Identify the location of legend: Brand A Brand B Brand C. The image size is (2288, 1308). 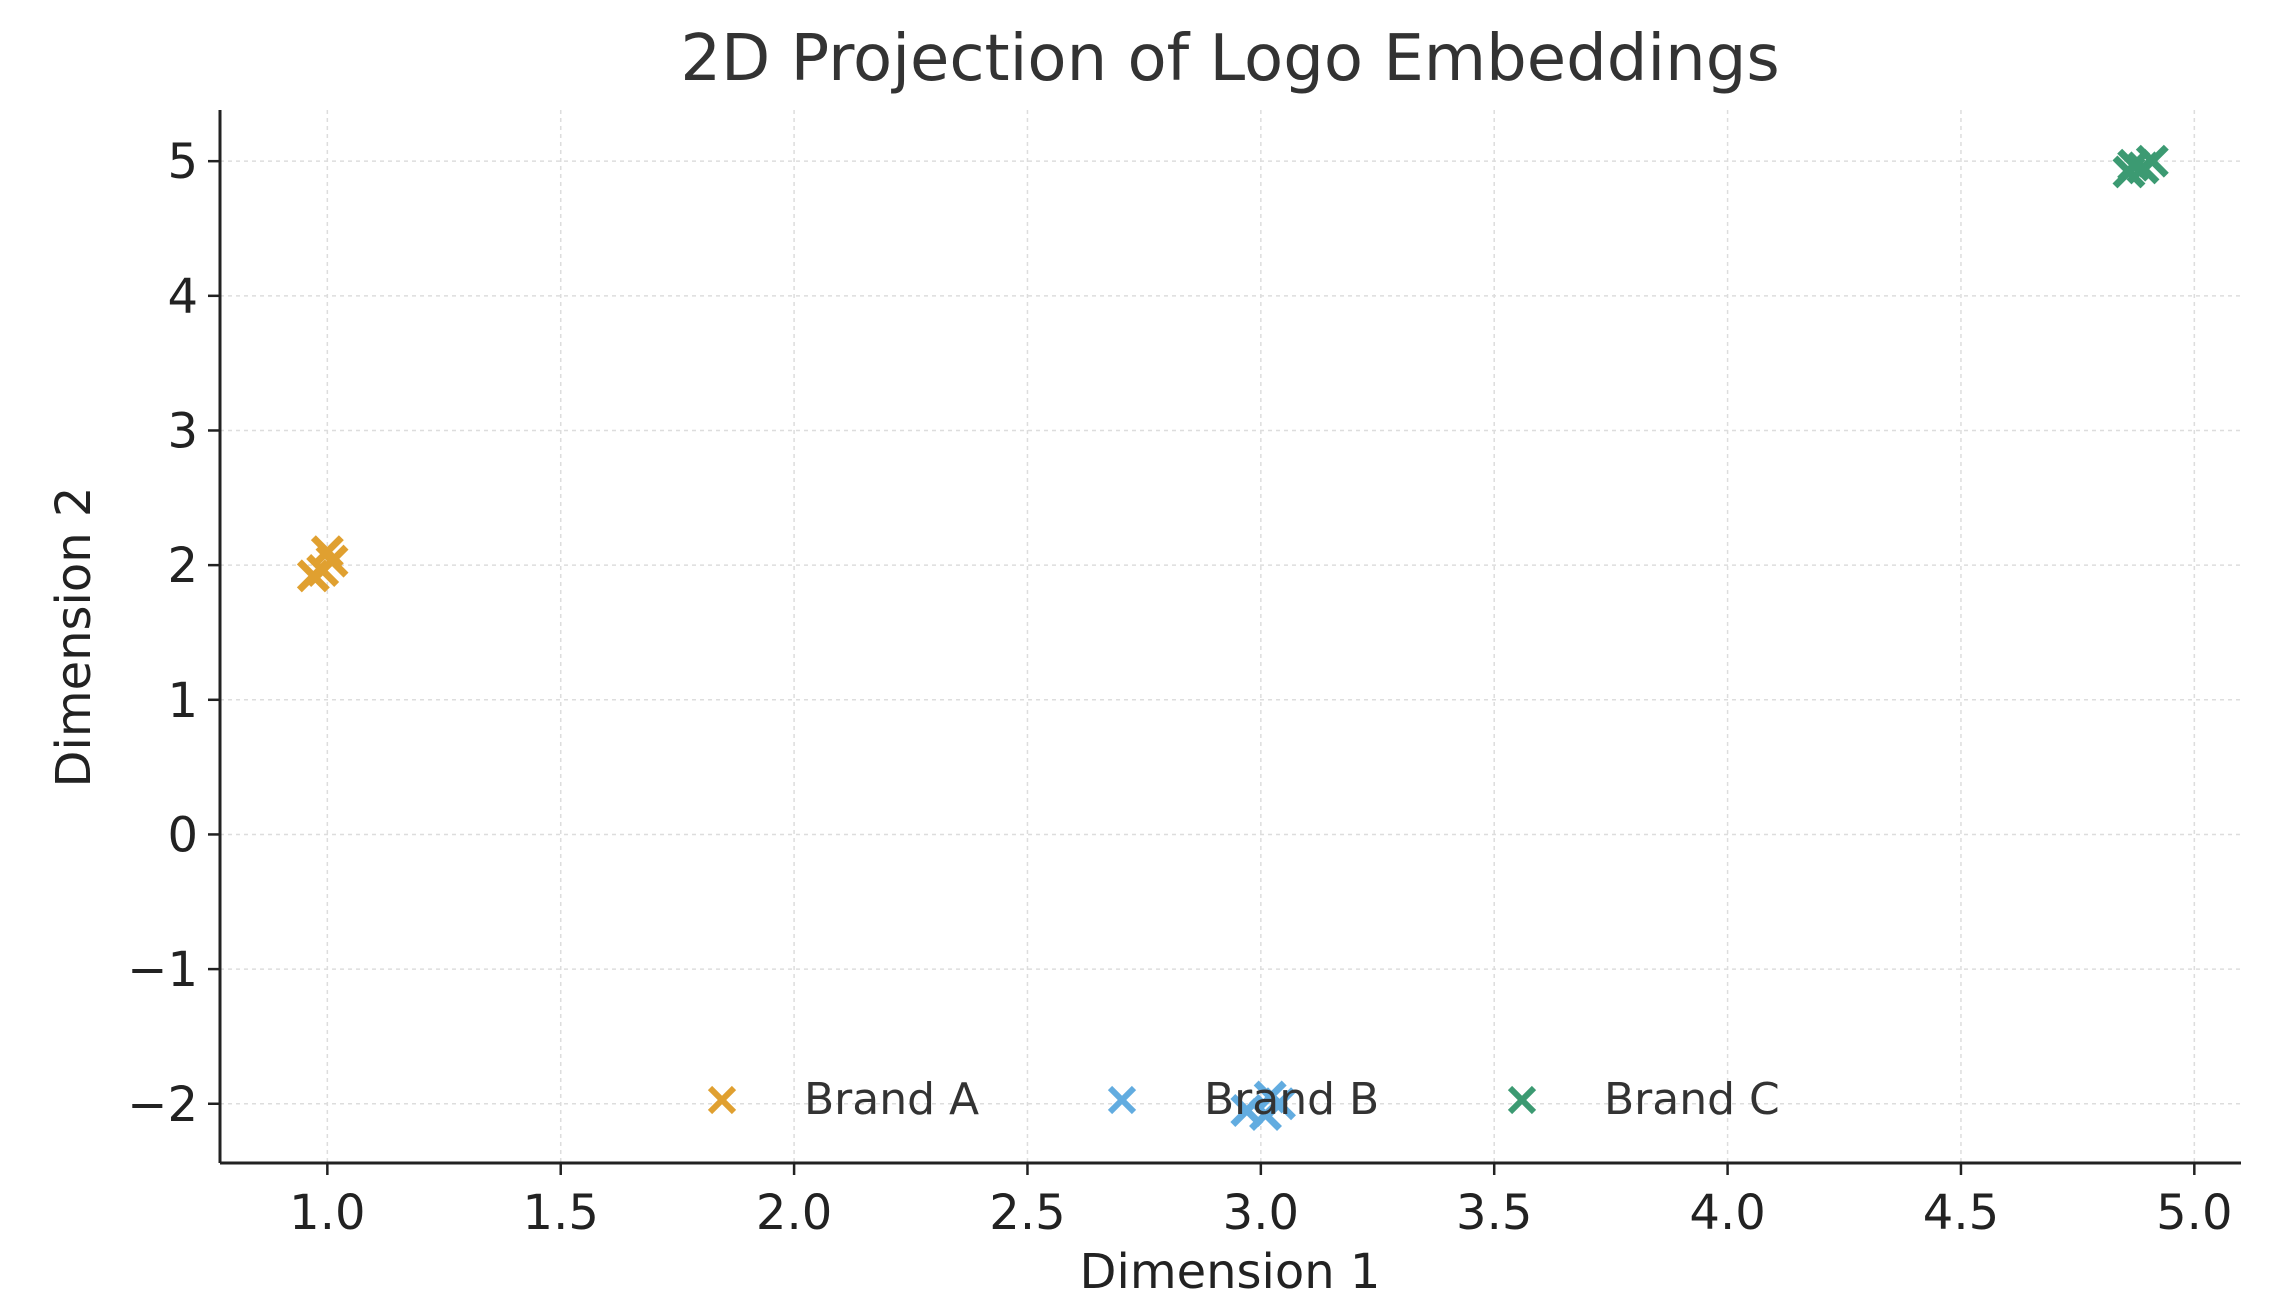
(1243, 1099).